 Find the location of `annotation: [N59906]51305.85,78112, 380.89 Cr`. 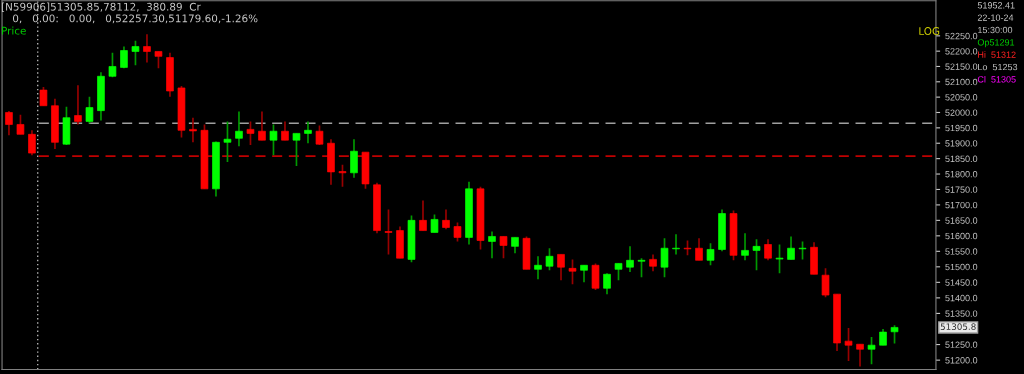

annotation: [N59906]51305.85,78112, 380.89 Cr is located at coordinates (101, 7).